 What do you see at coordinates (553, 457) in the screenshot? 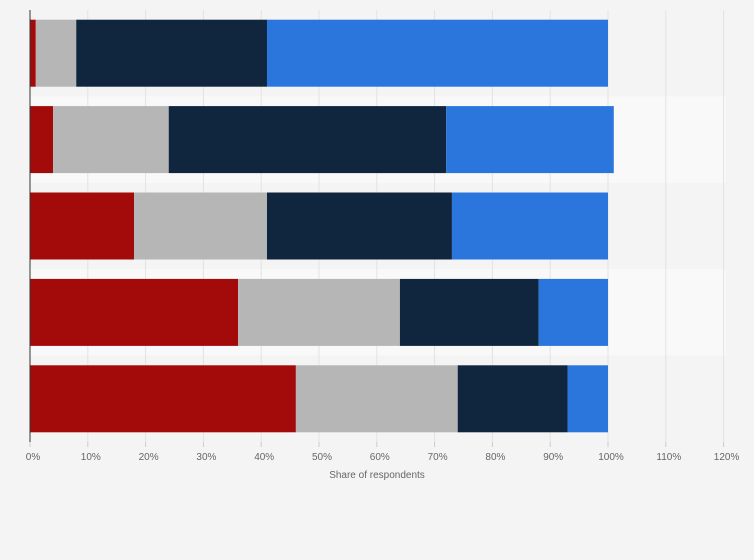
I see `x-tick-label: 90%` at bounding box center [553, 457].